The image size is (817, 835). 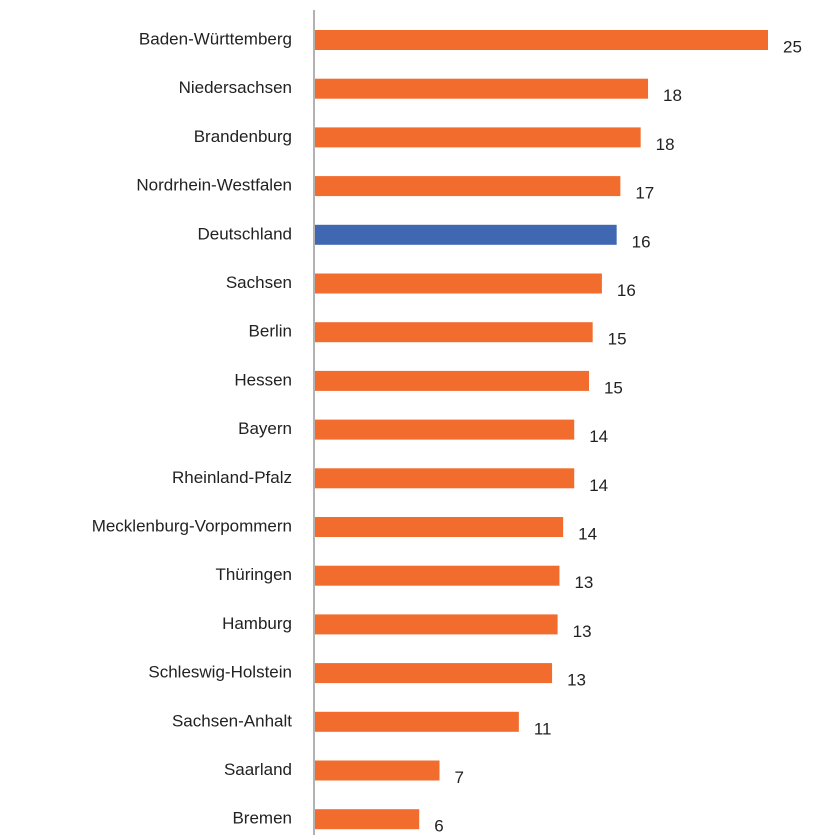 I want to click on category-label: Saarland, so click(x=258, y=769).